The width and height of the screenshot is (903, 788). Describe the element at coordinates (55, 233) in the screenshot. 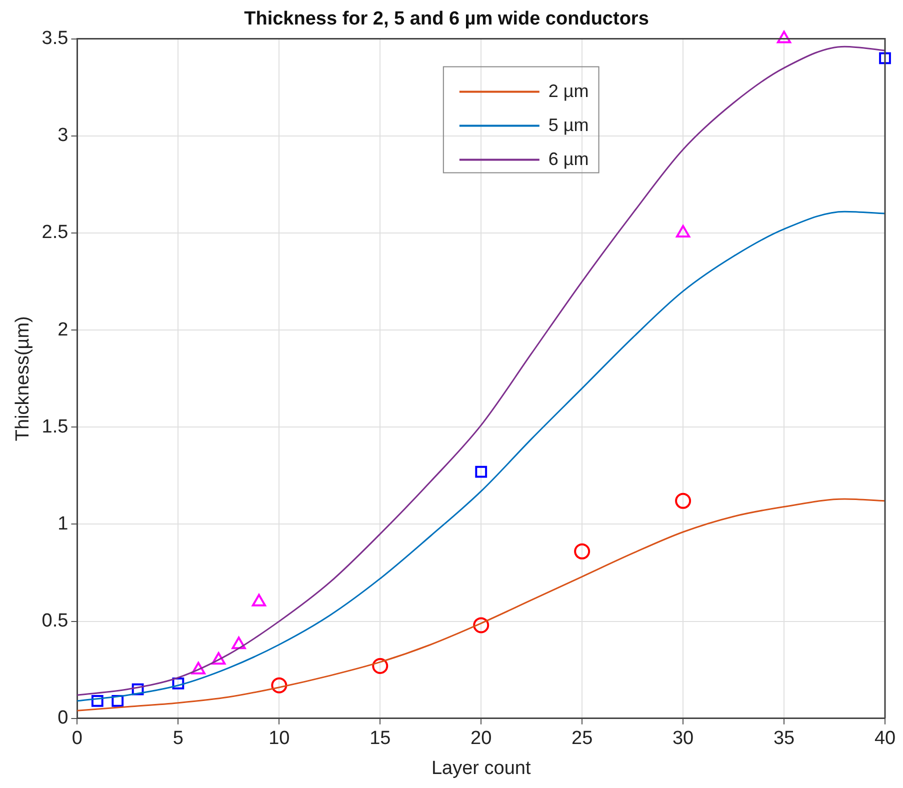

I see `y-tick-label: 2.5` at that location.